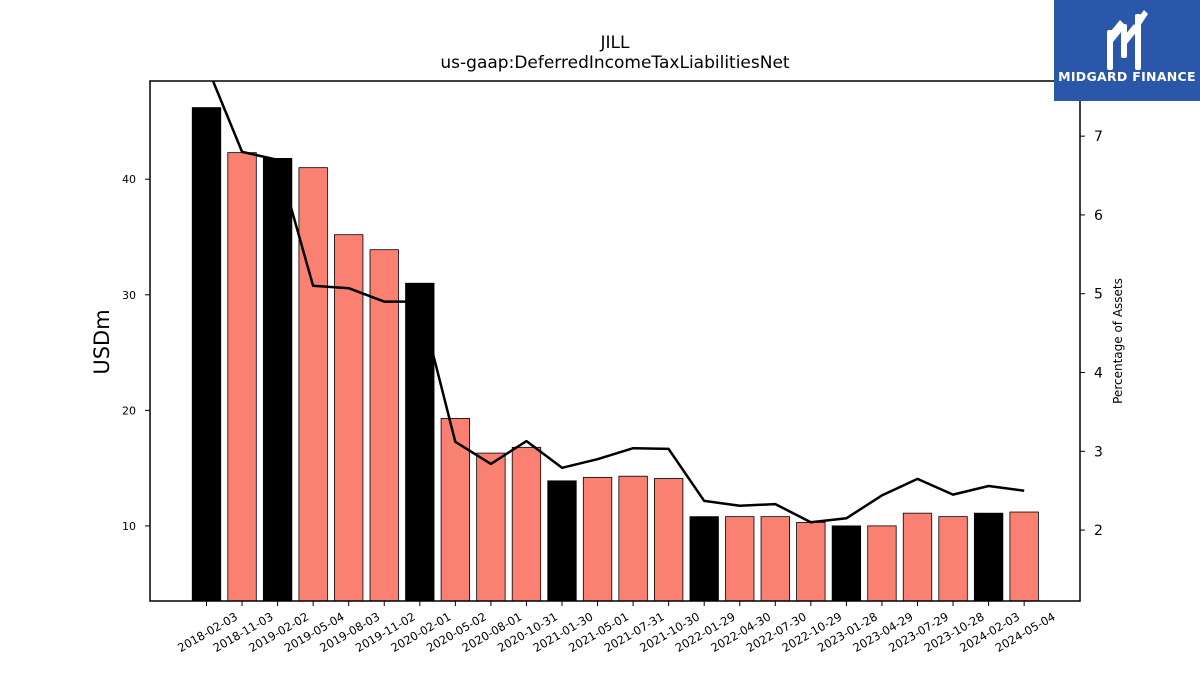  I want to click on right-tick-label: 5, so click(1098, 295).